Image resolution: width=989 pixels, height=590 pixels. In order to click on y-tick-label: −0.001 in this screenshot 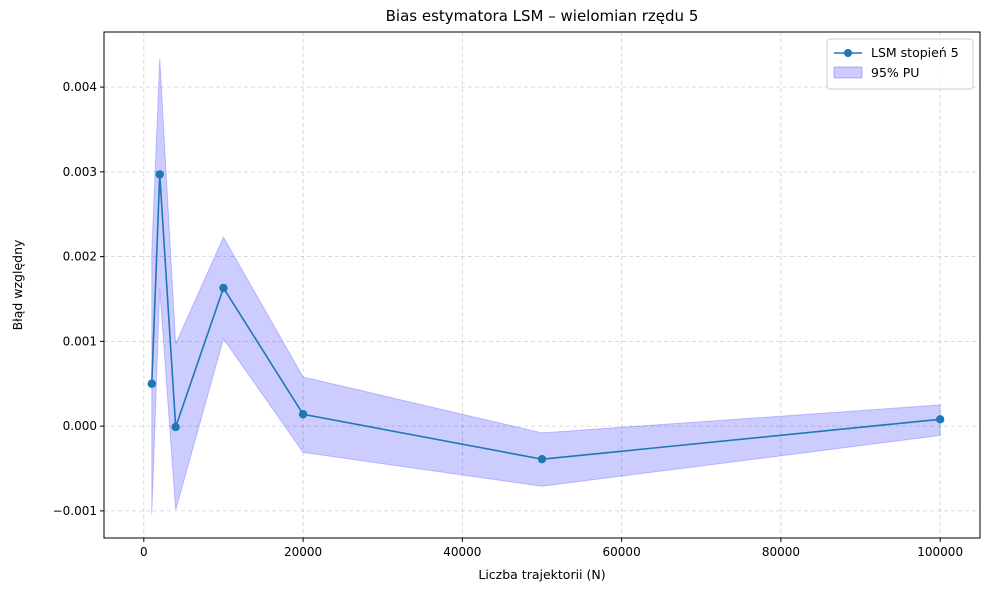, I will do `click(75, 511)`.